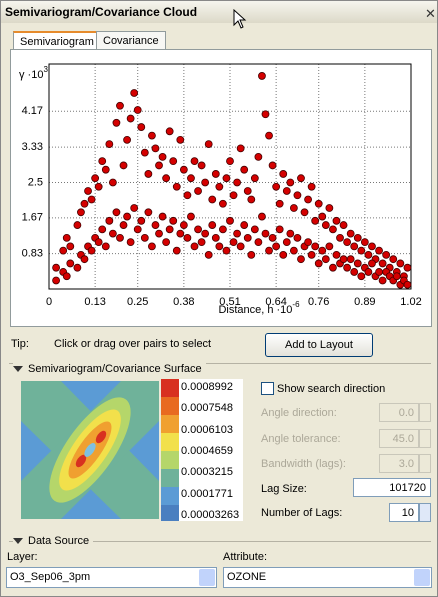 The height and width of the screenshot is (597, 438). What do you see at coordinates (303, 464) in the screenshot?
I see `field-label: Bandwidth (lags):` at bounding box center [303, 464].